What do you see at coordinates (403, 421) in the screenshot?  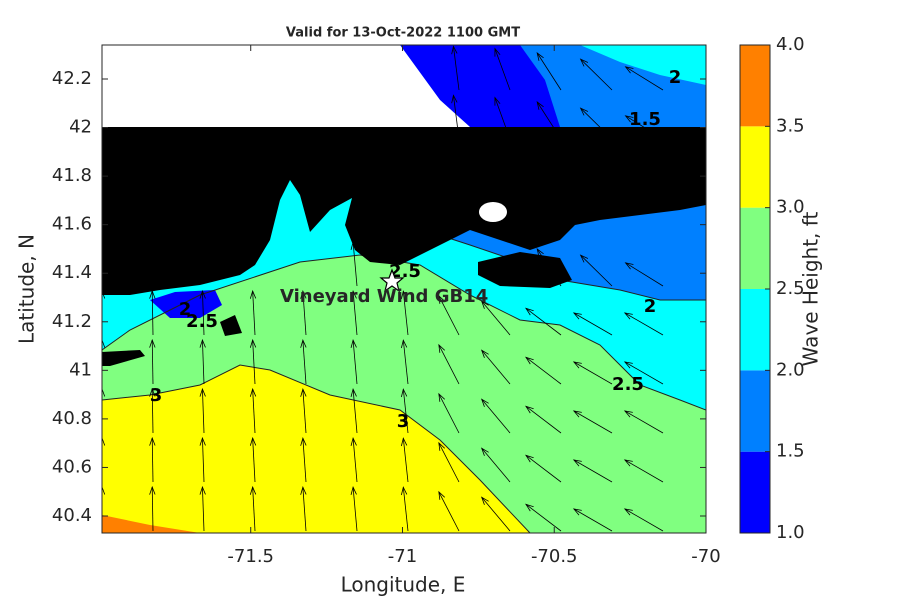 I see `contour-label: 3` at bounding box center [403, 421].